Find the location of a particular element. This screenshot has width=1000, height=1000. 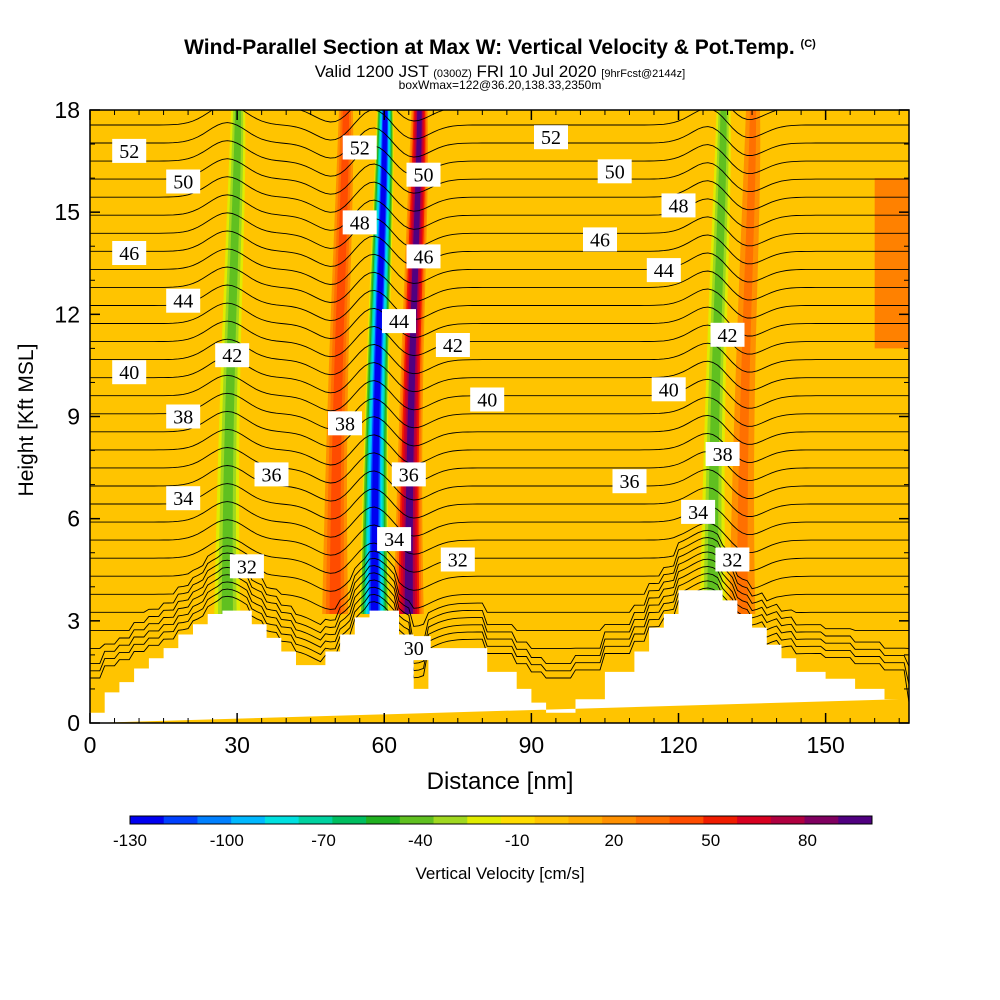

colorbar-tick-label: -10 is located at coordinates (517, 840).